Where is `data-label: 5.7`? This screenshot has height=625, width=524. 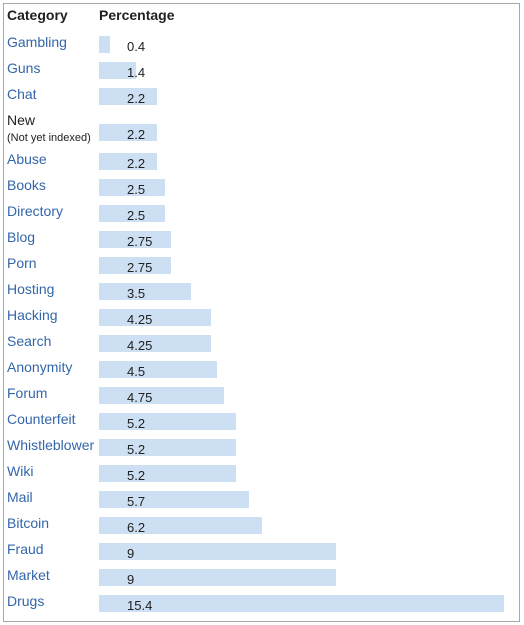 data-label: 5.7 is located at coordinates (136, 501).